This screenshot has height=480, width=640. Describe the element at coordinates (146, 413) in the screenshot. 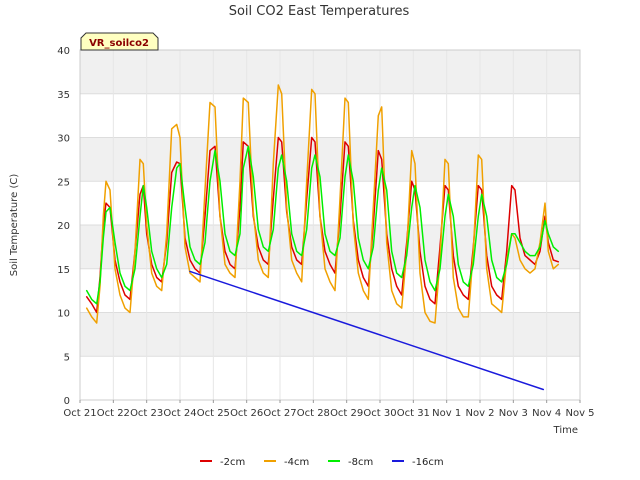

I see `x-tick-label: Oct 23` at that location.